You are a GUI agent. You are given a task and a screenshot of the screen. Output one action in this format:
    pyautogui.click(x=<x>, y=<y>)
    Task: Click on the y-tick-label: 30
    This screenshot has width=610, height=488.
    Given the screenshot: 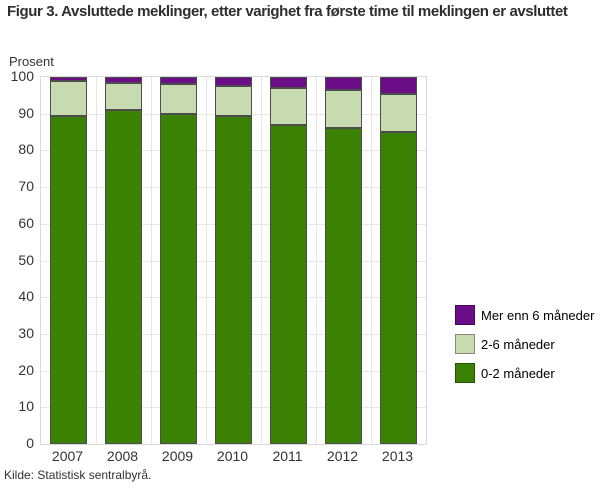 What is the action you would take?
    pyautogui.click(x=26, y=332)
    